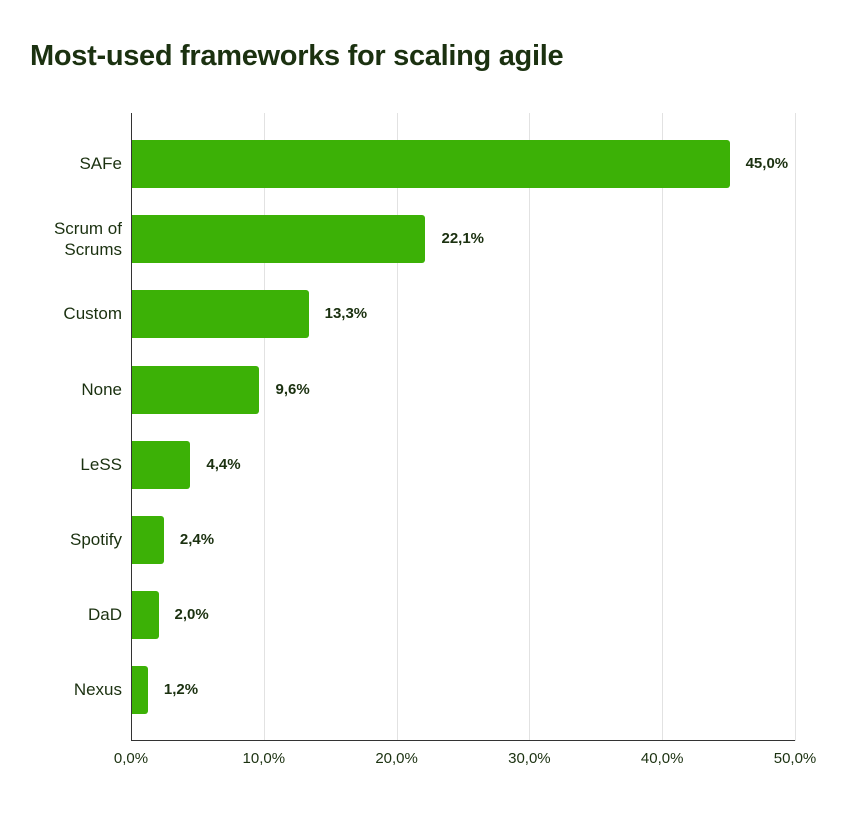  What do you see at coordinates (181, 690) in the screenshot?
I see `bar-value-label: 1,2%` at bounding box center [181, 690].